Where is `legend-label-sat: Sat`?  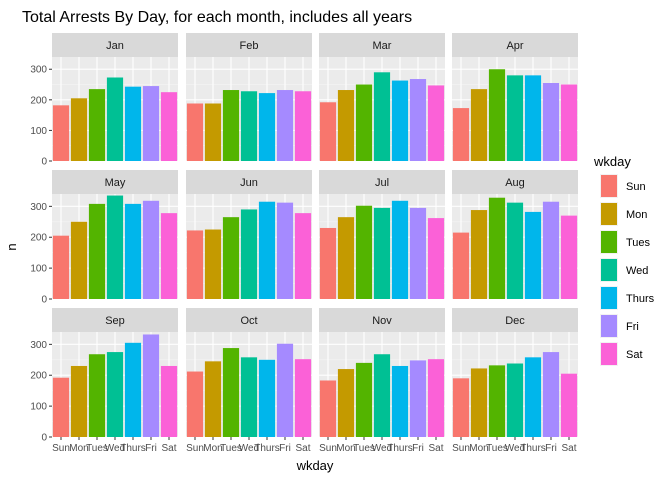
legend-label-sat: Sat is located at coordinates (634, 355).